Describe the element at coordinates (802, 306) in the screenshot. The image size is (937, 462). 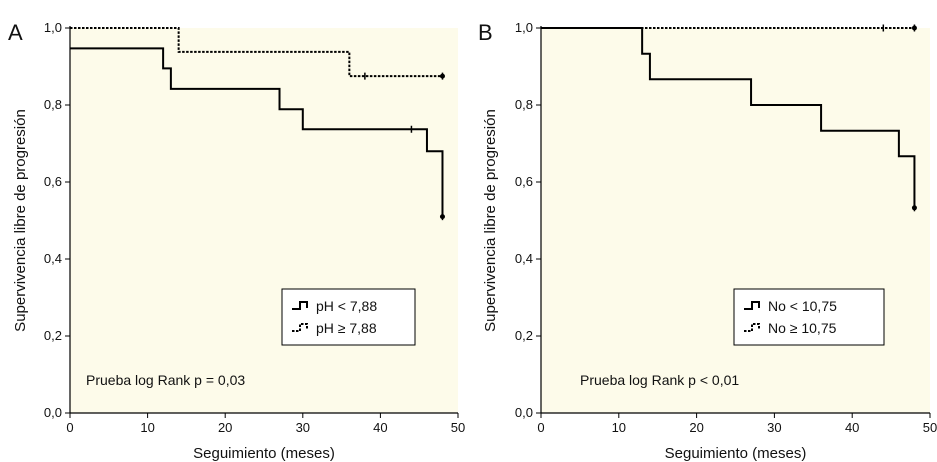
I see `legend-label-1: No < 10,75` at that location.